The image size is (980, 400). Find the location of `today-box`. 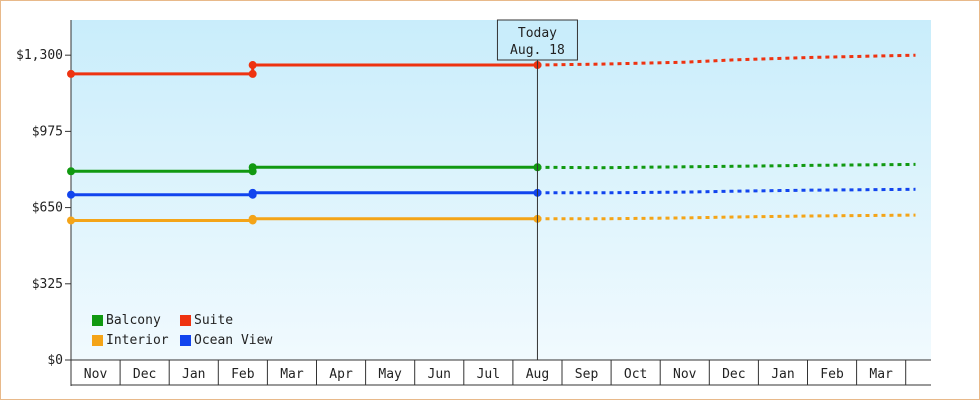

today-box is located at coordinates (537, 40).